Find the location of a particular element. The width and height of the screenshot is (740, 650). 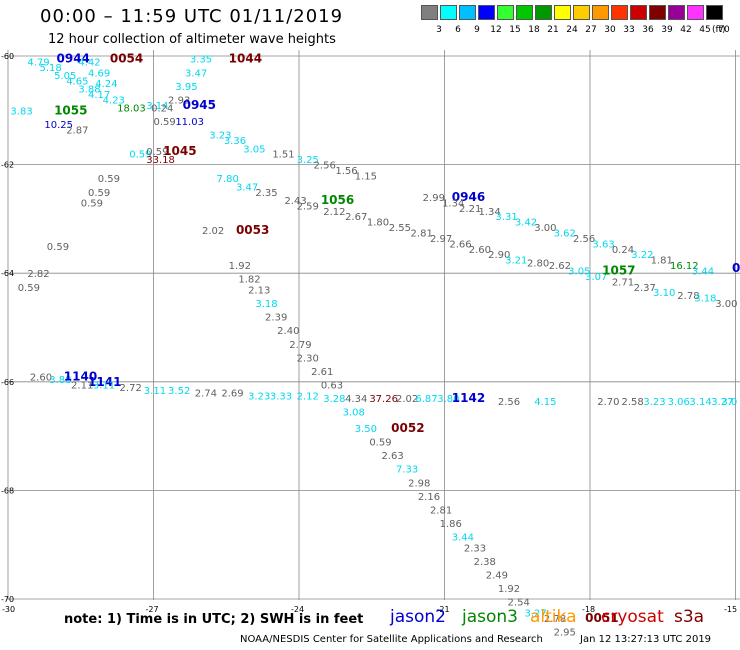

wave-height-value: 2.72 is located at coordinates (131, 388).